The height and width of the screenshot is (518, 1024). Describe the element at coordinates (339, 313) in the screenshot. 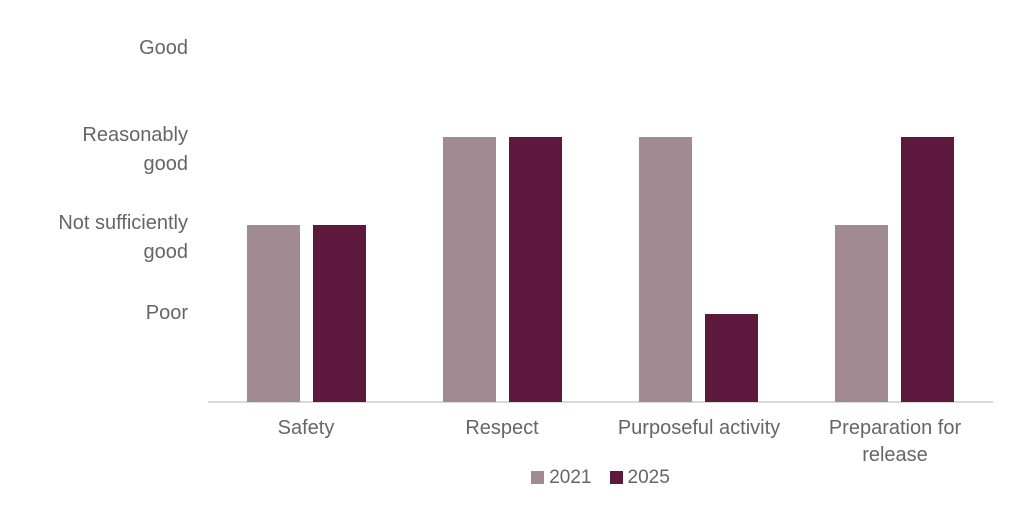

I see `bar-safety-2025` at that location.